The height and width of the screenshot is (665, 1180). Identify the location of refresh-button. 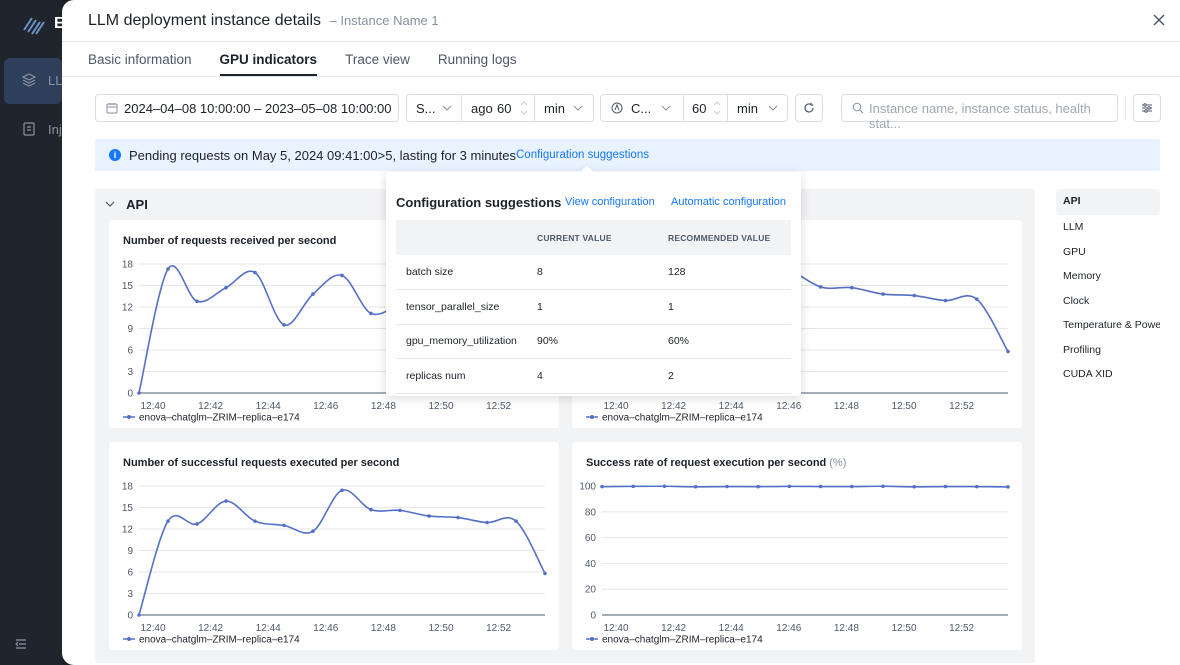
(809, 108).